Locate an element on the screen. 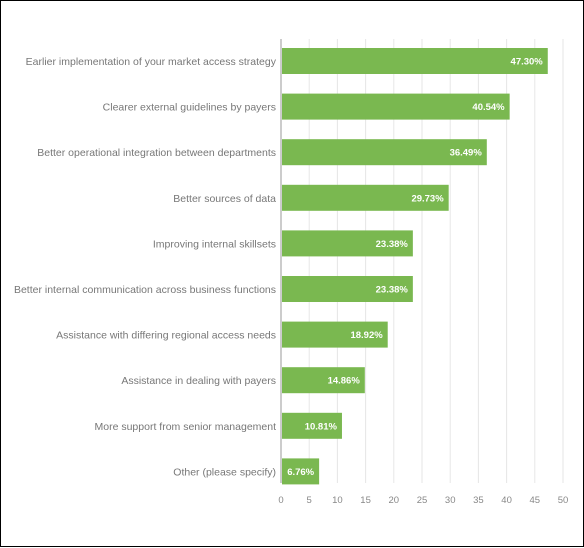 The image size is (584, 548). category-label: Better sources of data is located at coordinates (224, 199).